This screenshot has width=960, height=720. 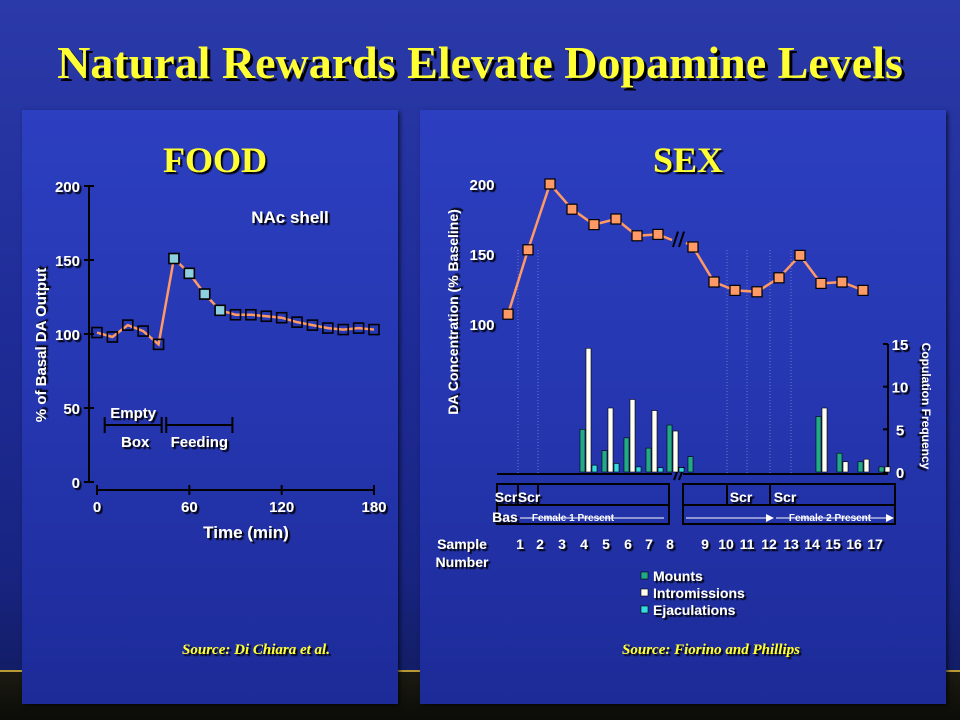 I want to click on food-x-tick-label: 180, so click(x=373, y=507).